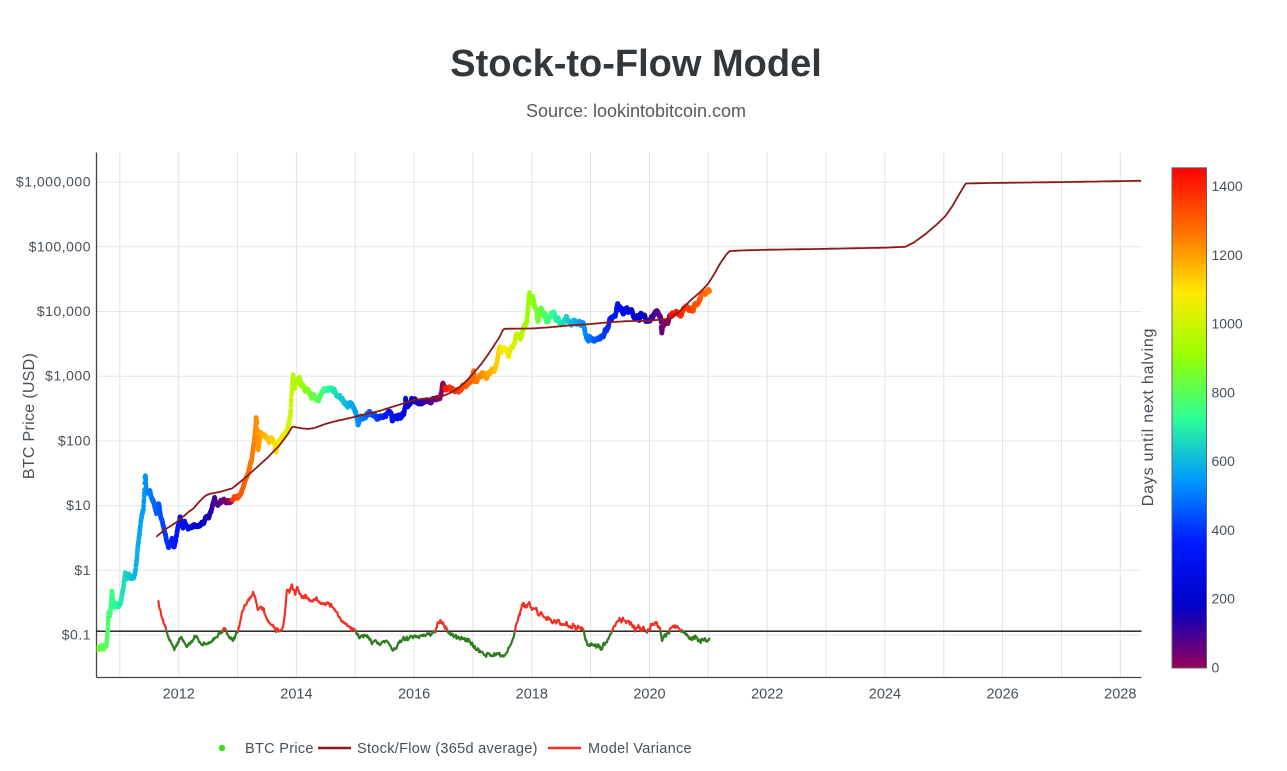 The height and width of the screenshot is (771, 1287). I want to click on svg-text: $10, so click(78, 505).